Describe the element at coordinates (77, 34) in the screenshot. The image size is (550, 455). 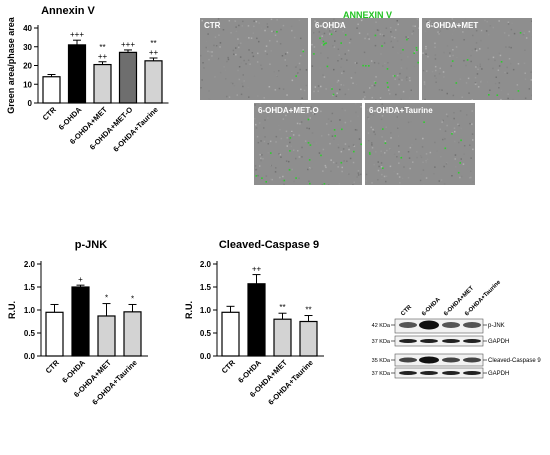
I see `significance-label: +++` at that location.